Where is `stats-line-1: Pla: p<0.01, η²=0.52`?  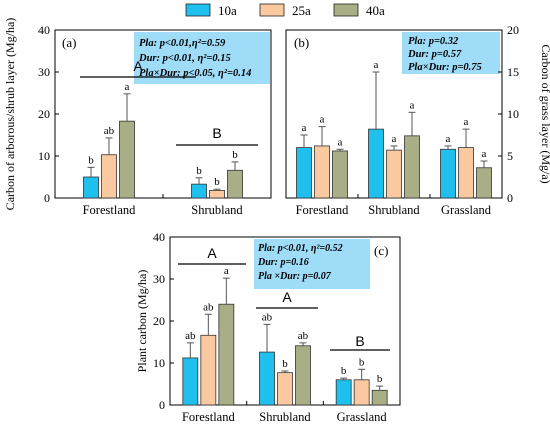 stats-line-1: Pla: p<0.01, η²=0.52 is located at coordinates (300, 248).